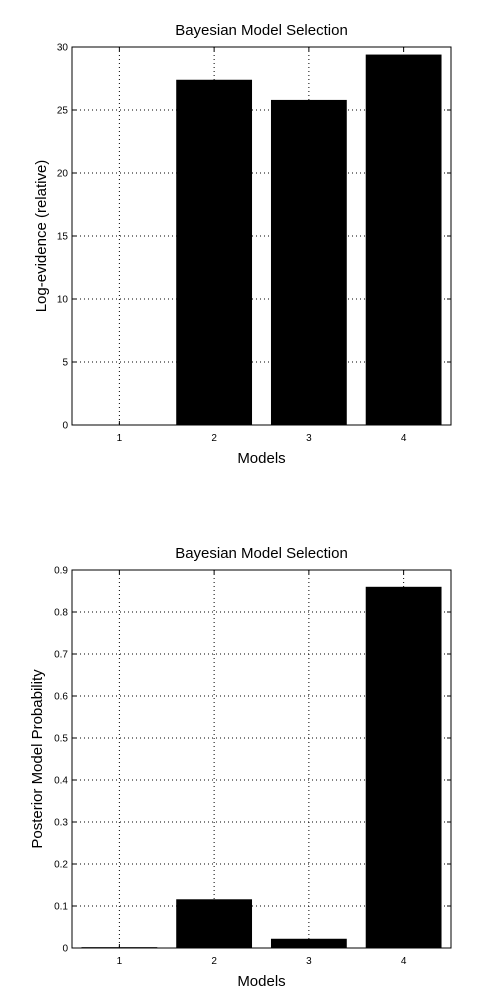 The height and width of the screenshot is (1007, 499). Describe the element at coordinates (61, 865) in the screenshot. I see `y-tick-label: 0.2` at that location.